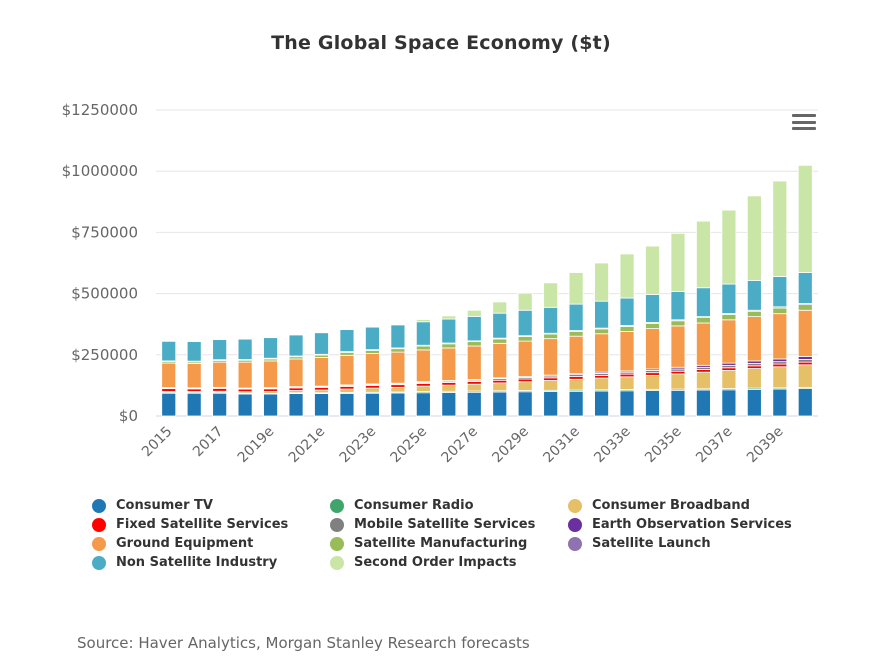 This screenshot has height=662, width=882. I want to click on legend-item-earth-observation-services: Earth Observation Services, so click(680, 524).